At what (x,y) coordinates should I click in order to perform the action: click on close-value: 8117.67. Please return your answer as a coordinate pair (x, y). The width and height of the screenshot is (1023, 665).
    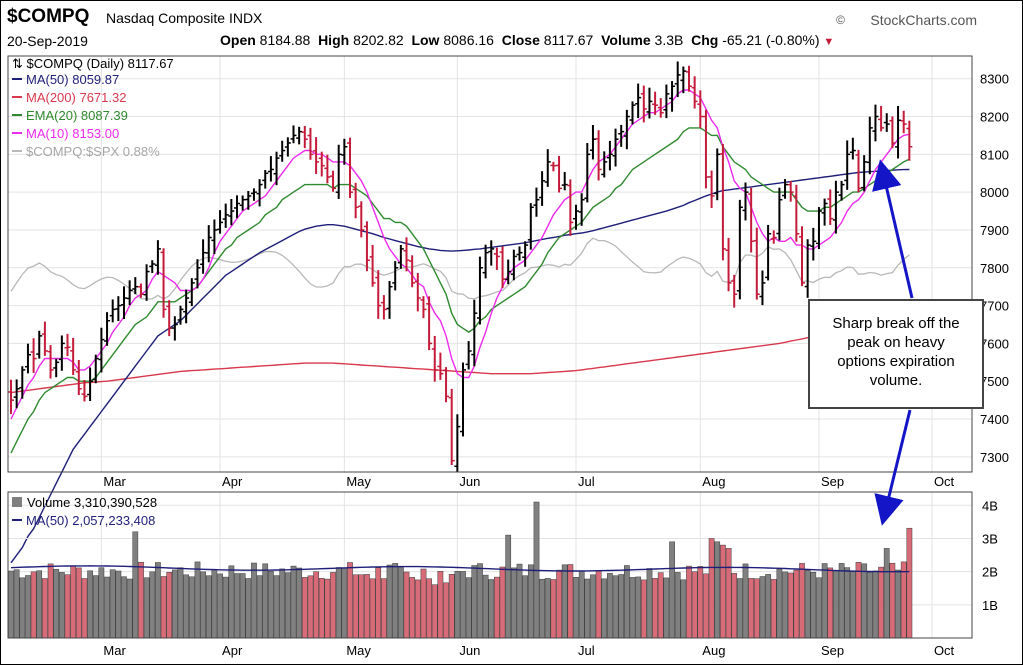
    Looking at the image, I should click on (568, 40).